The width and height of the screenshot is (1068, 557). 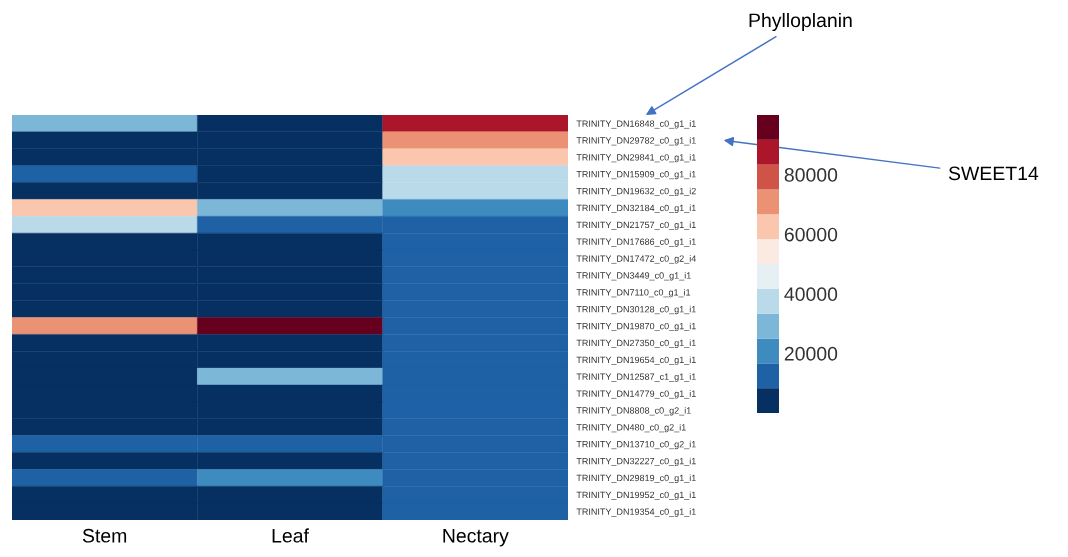 I want to click on color-bar-label: 20000, so click(x=811, y=353).